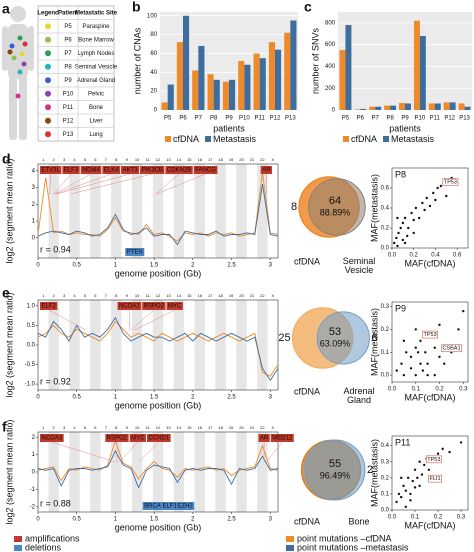  What do you see at coordinates (450, 182) in the screenshot?
I see `mutation-label: TP53` at bounding box center [450, 182].